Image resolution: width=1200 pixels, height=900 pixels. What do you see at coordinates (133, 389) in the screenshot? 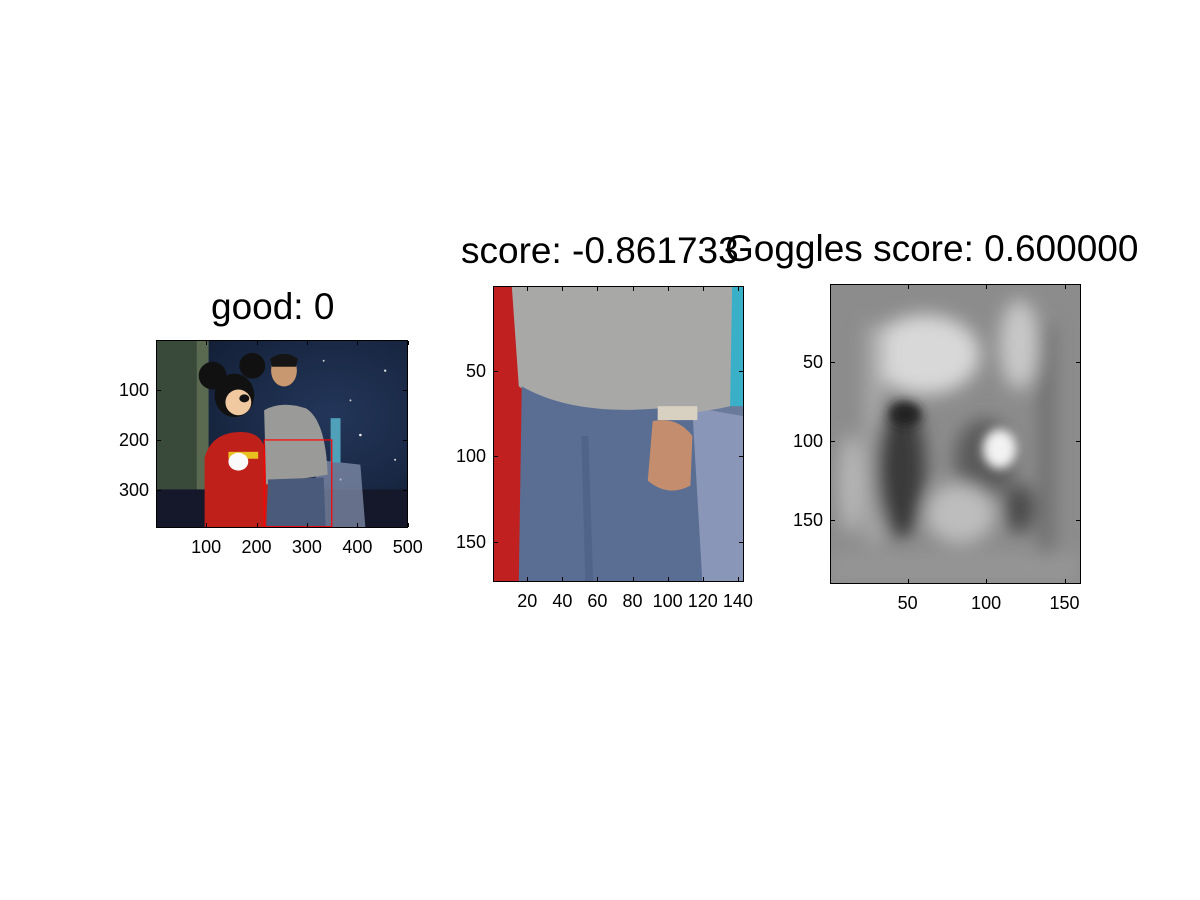
I see `panel1-y-tick-label: 100` at bounding box center [133, 389].